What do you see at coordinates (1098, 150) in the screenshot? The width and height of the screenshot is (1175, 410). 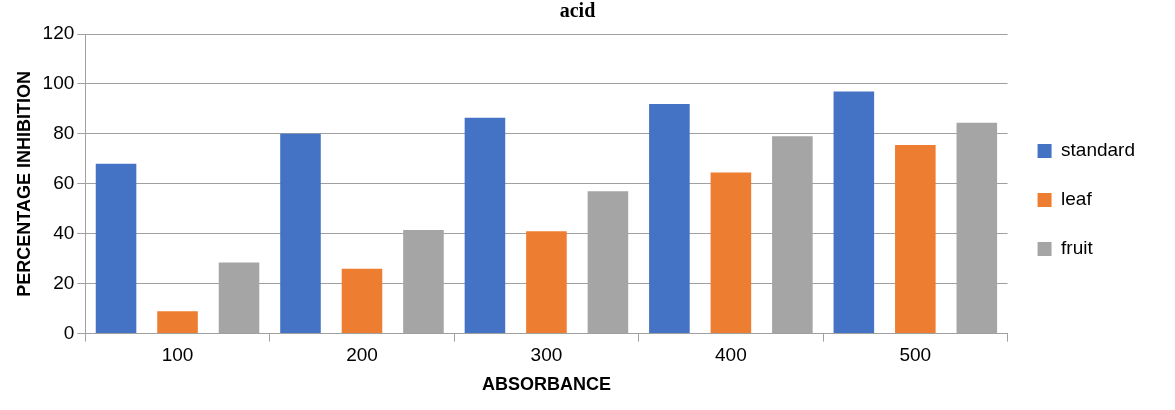 I see `legend-label: standard` at bounding box center [1098, 150].